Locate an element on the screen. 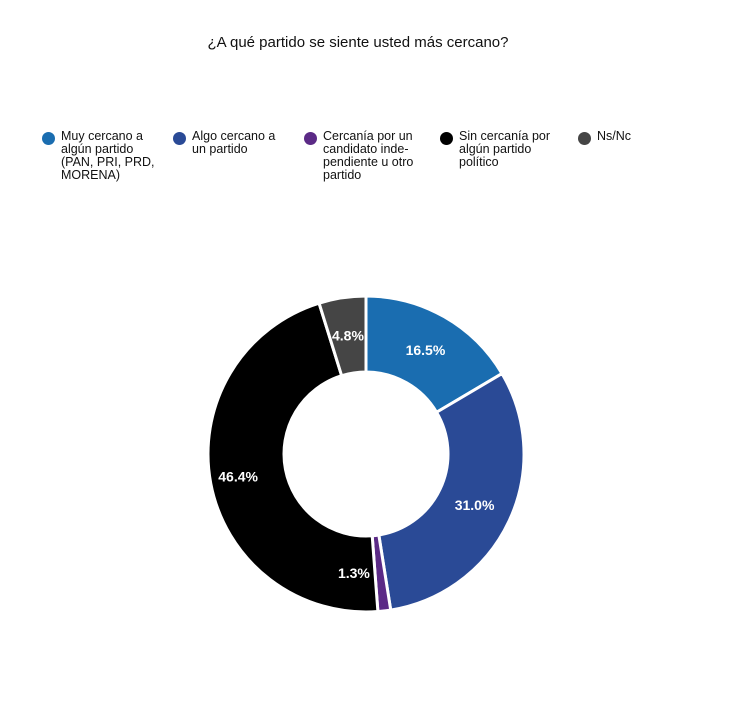  donut-slice-sin-cercania is located at coordinates (293, 457).